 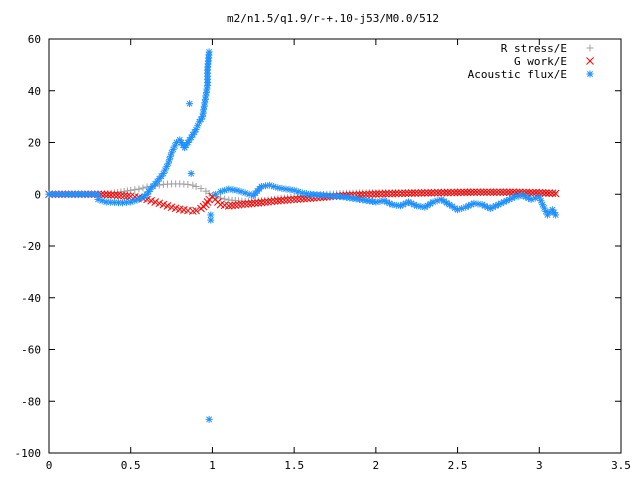 What do you see at coordinates (131, 465) in the screenshot?
I see `x-tick-label: 0.5` at bounding box center [131, 465].